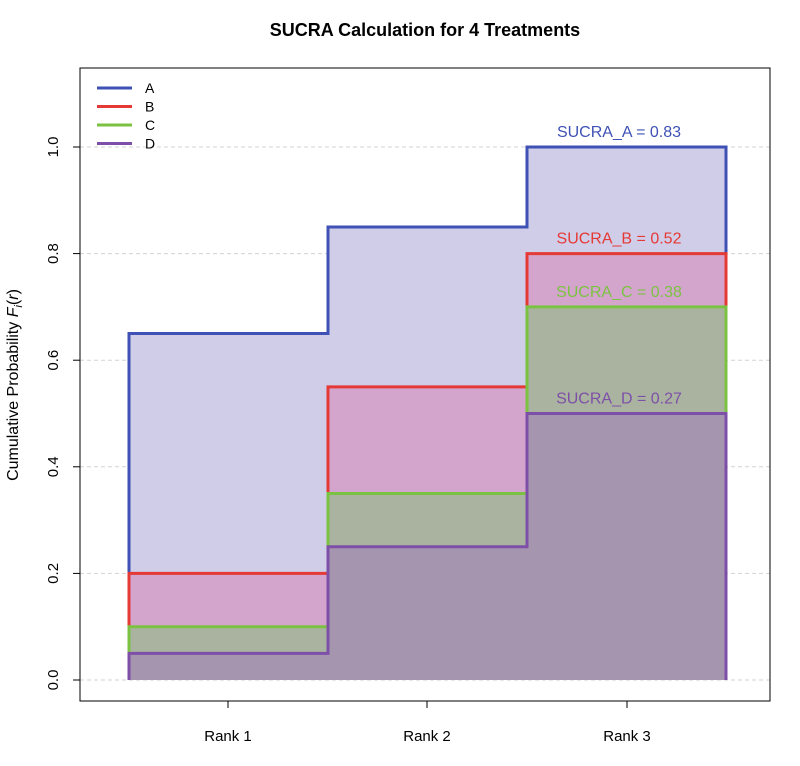 This screenshot has height=766, width=800. What do you see at coordinates (150, 144) in the screenshot?
I see `legend-label-d: D` at bounding box center [150, 144].